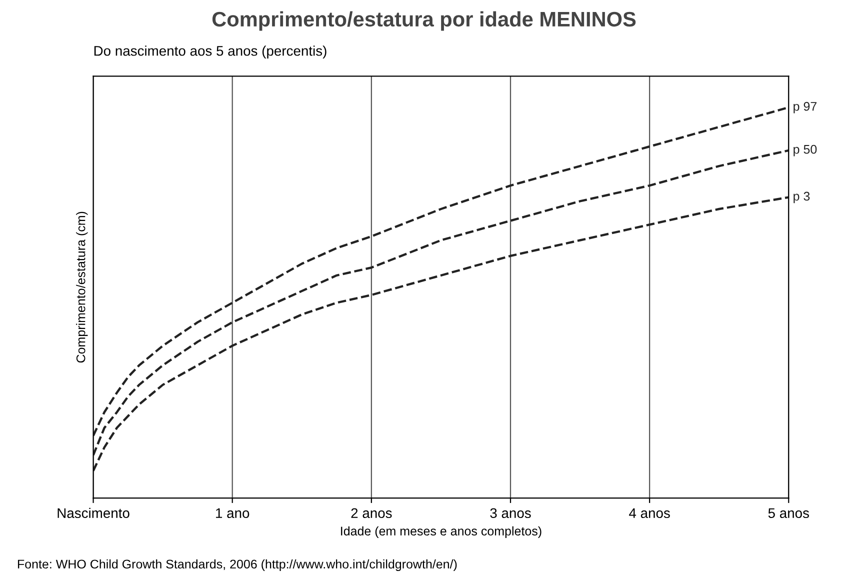 The width and height of the screenshot is (848, 586). What do you see at coordinates (805, 150) in the screenshot?
I see `series-label: p 50` at bounding box center [805, 150].